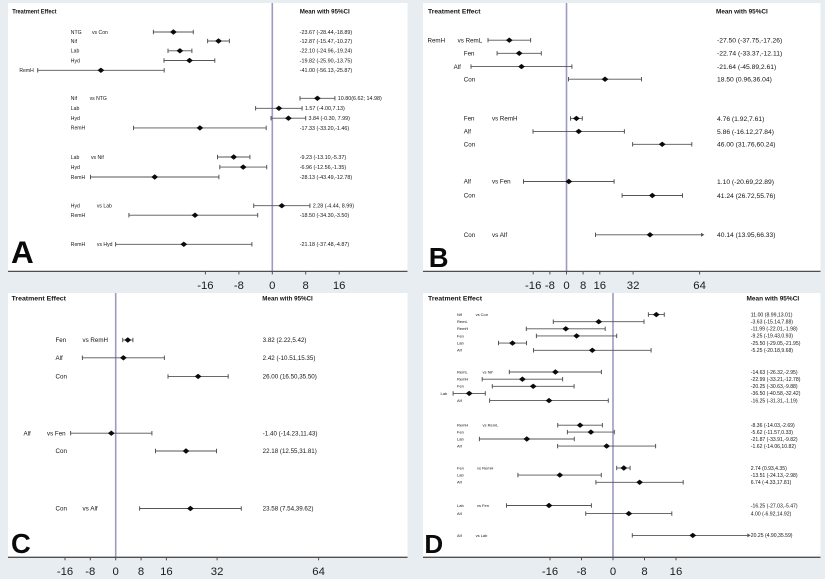 This screenshot has height=579, width=825. I want to click on svg-text: -21.18 (-37.48,-4.87), so click(325, 245).